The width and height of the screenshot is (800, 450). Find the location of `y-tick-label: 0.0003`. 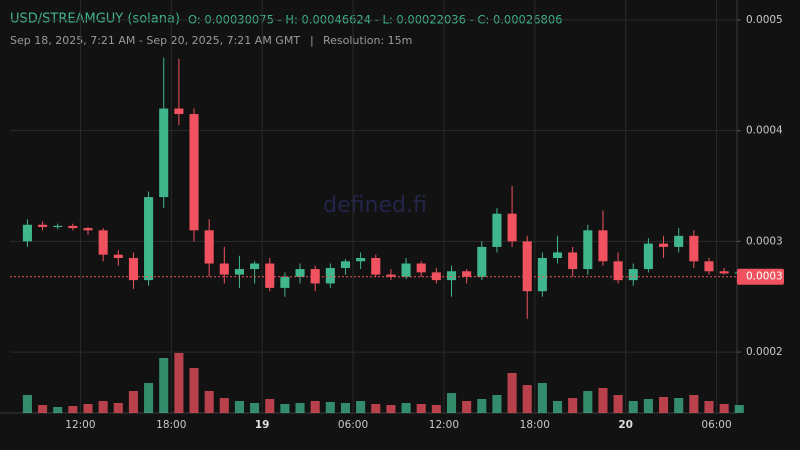

y-tick-label: 0.0003 is located at coordinates (764, 241).